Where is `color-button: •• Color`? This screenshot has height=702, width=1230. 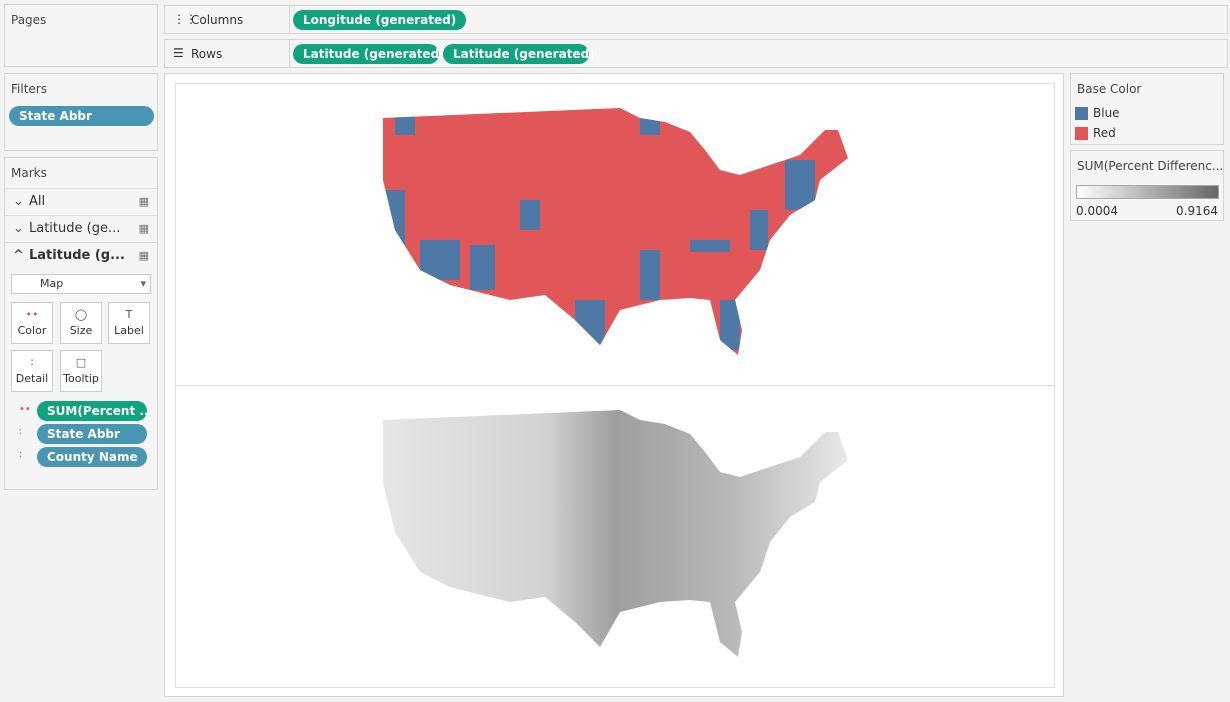 color-button: •• Color is located at coordinates (32, 323).